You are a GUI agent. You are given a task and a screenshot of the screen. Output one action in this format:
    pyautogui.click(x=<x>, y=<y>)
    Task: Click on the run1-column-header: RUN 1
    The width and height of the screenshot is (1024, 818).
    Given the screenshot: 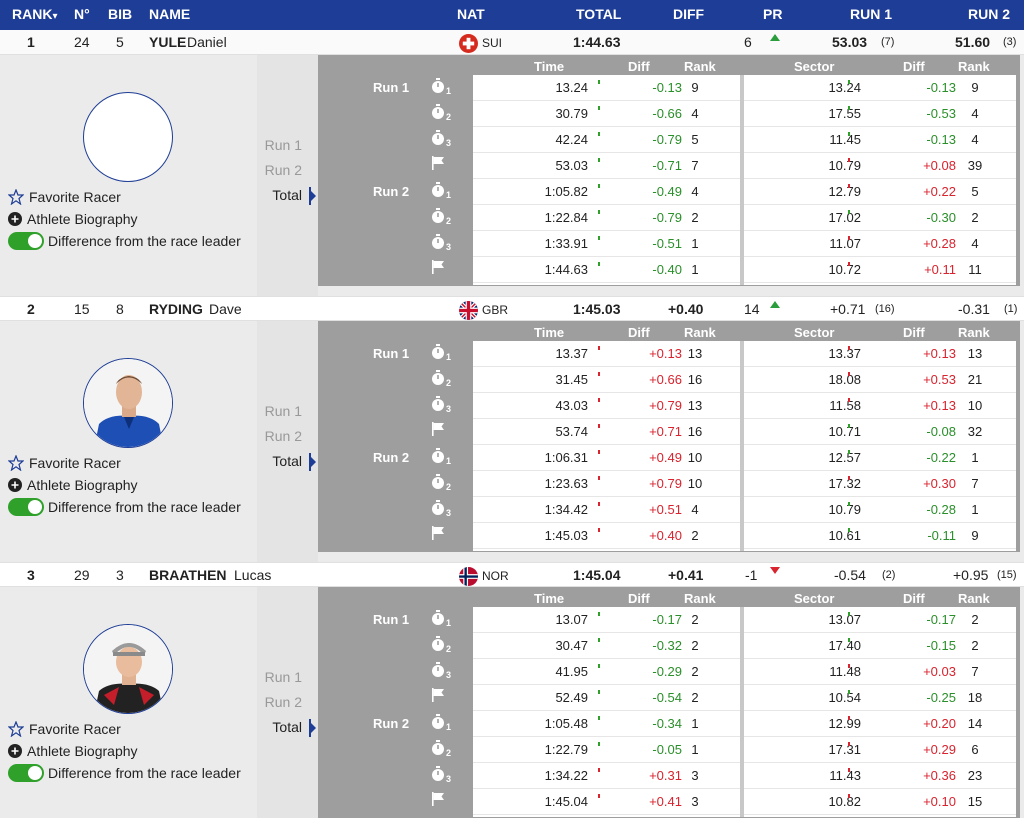 What is the action you would take?
    pyautogui.click(x=871, y=14)
    